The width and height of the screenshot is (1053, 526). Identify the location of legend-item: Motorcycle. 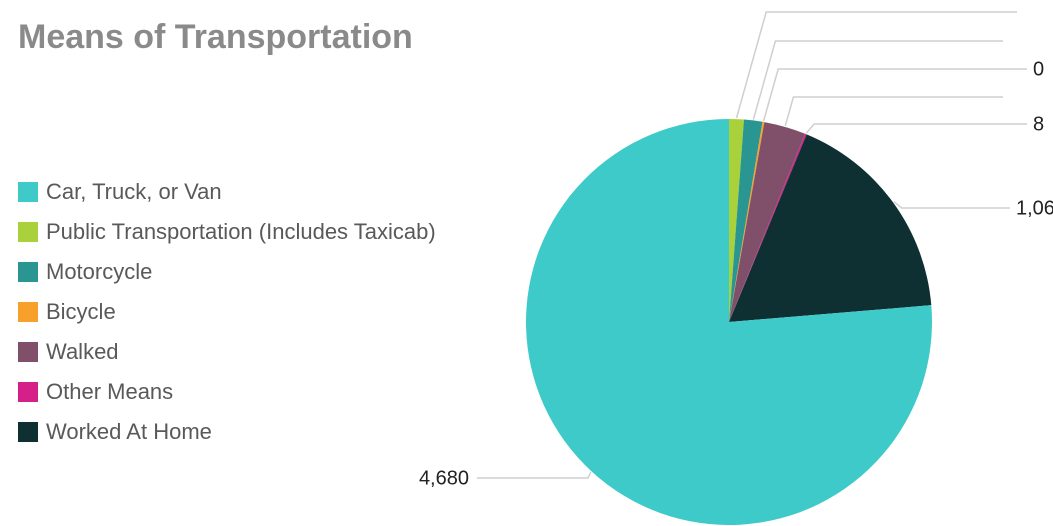
(227, 272).